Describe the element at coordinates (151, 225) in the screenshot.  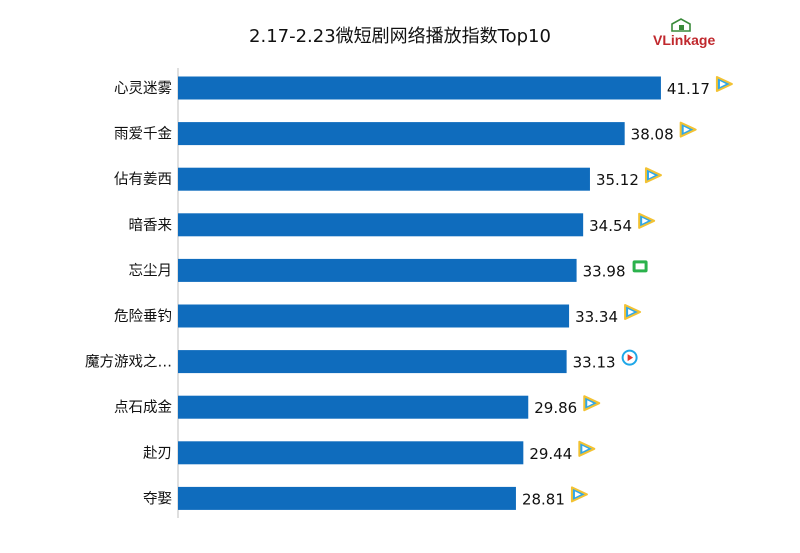
I see `category-label: 暗香来` at that location.